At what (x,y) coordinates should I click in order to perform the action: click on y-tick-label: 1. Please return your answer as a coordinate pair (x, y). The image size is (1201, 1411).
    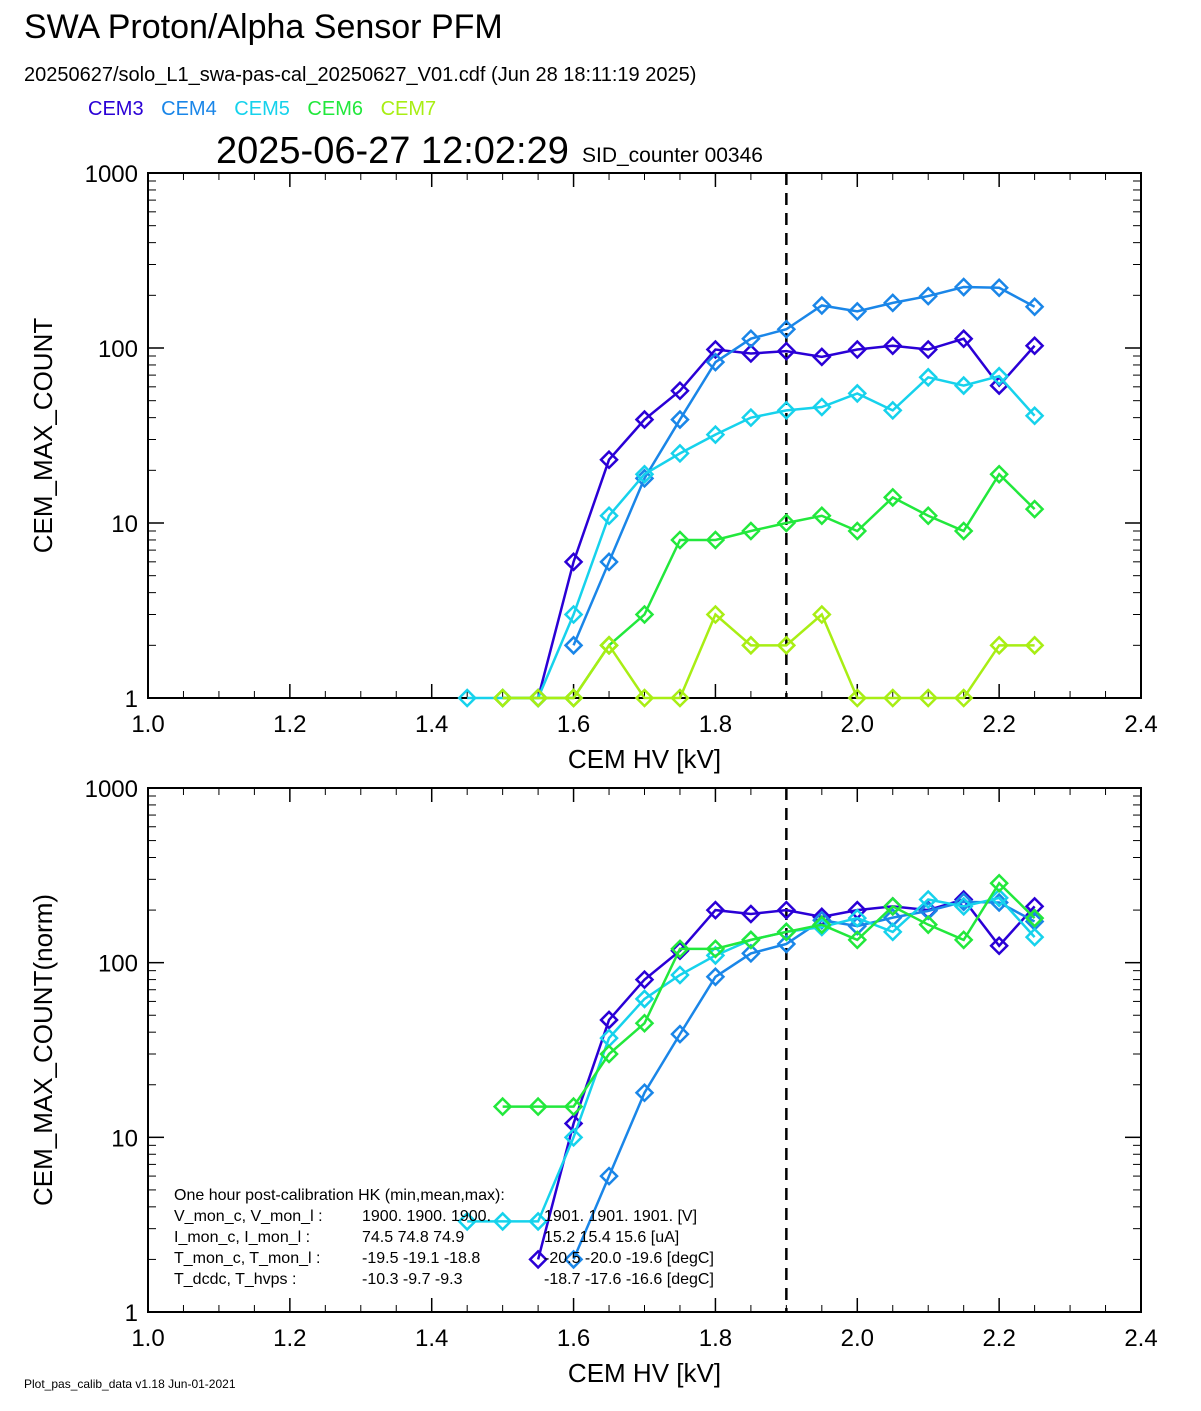
    Looking at the image, I should click on (131, 699).